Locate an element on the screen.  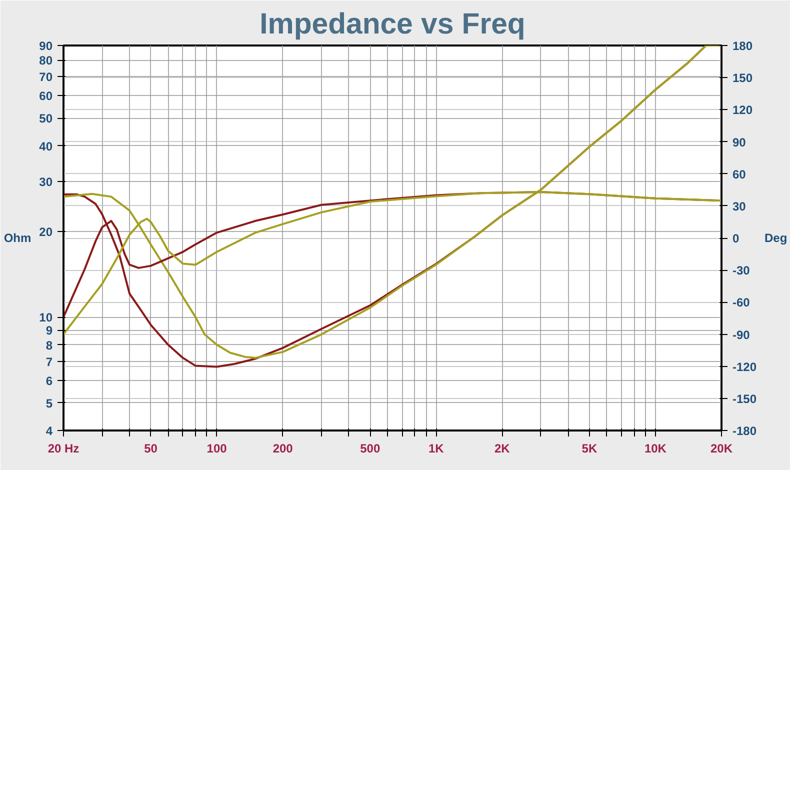
y-tick-label: 6 is located at coordinates (49, 381).